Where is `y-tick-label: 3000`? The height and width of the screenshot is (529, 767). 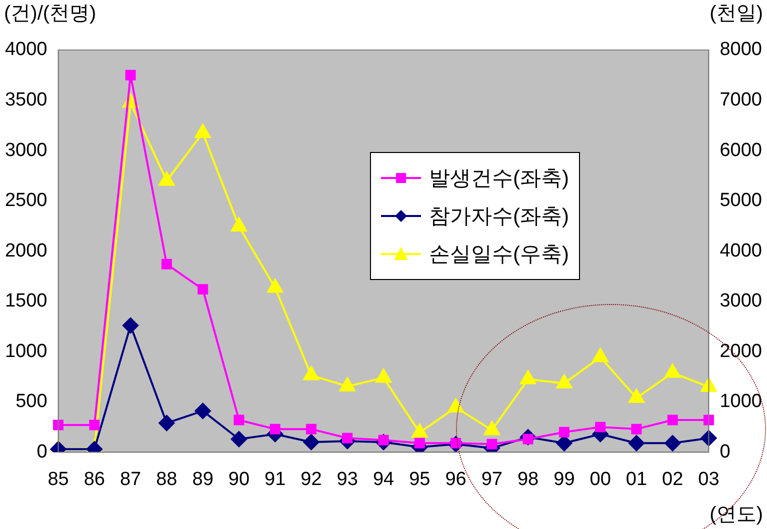 y-tick-label: 3000 is located at coordinates (26, 150).